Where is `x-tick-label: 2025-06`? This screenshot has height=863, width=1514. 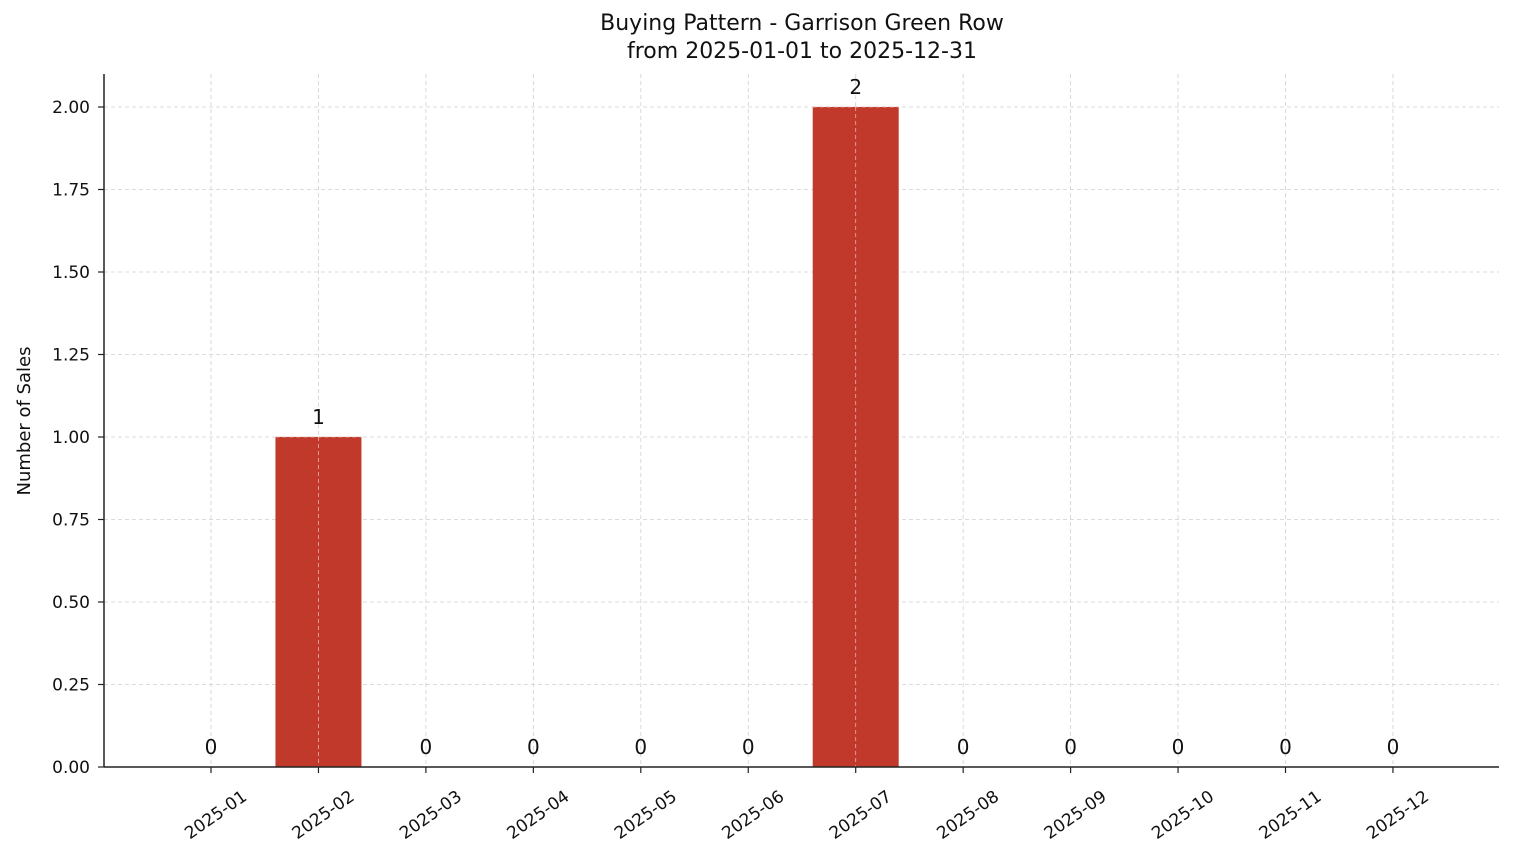
x-tick-label: 2025-06 is located at coordinates (753, 815).